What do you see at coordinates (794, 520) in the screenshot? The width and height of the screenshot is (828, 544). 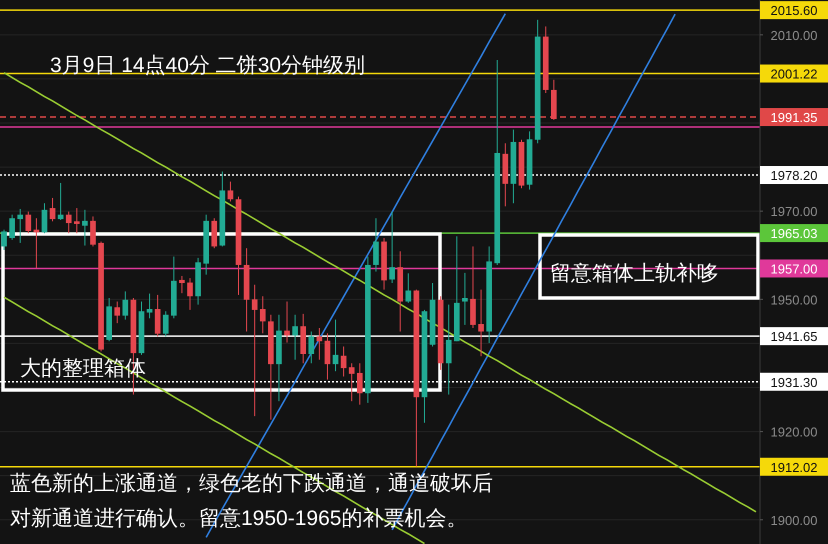 I see `y-tick-label: 1900.00` at bounding box center [794, 520].